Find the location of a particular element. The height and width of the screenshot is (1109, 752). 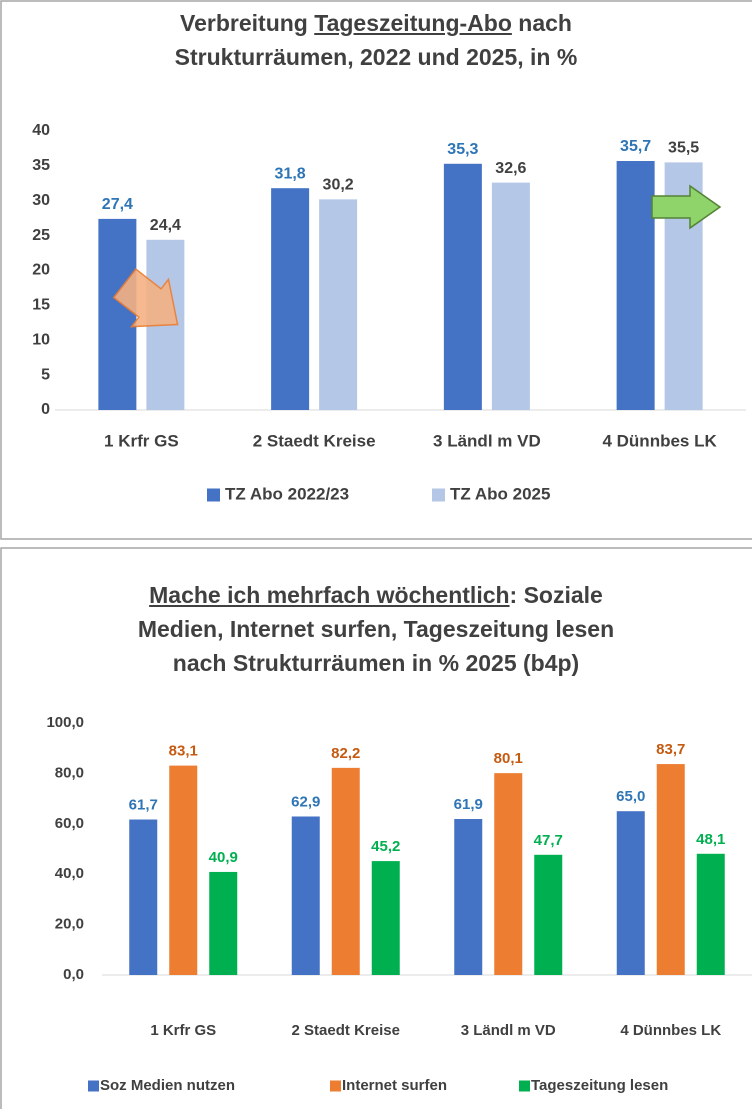

data-label: 35,7 is located at coordinates (635, 146).